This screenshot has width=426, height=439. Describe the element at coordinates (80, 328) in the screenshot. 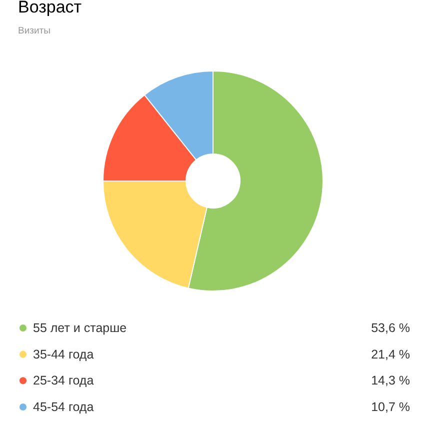

I see `legend-label: 55 лет и старше` at that location.